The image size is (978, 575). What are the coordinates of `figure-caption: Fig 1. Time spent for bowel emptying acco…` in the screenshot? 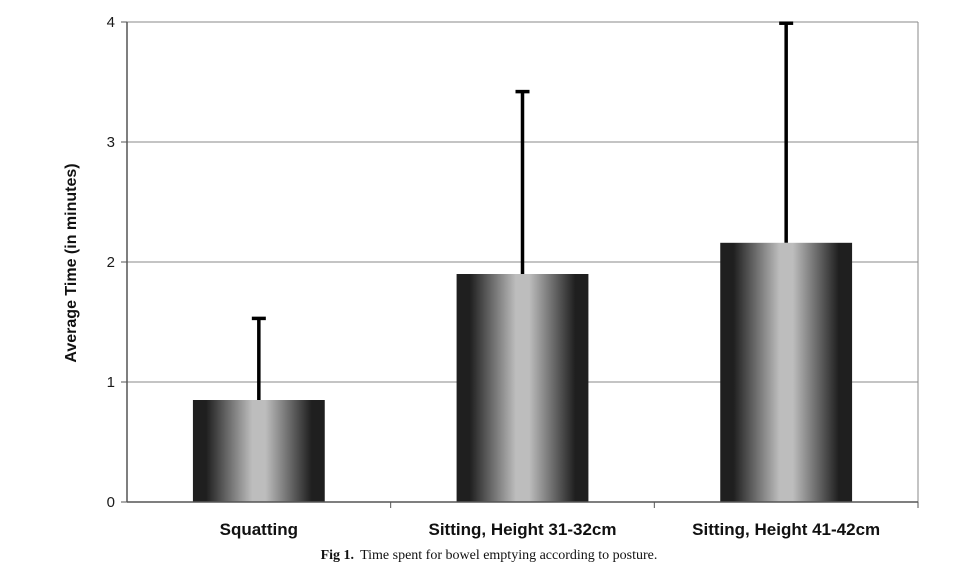 It's located at (489, 556).